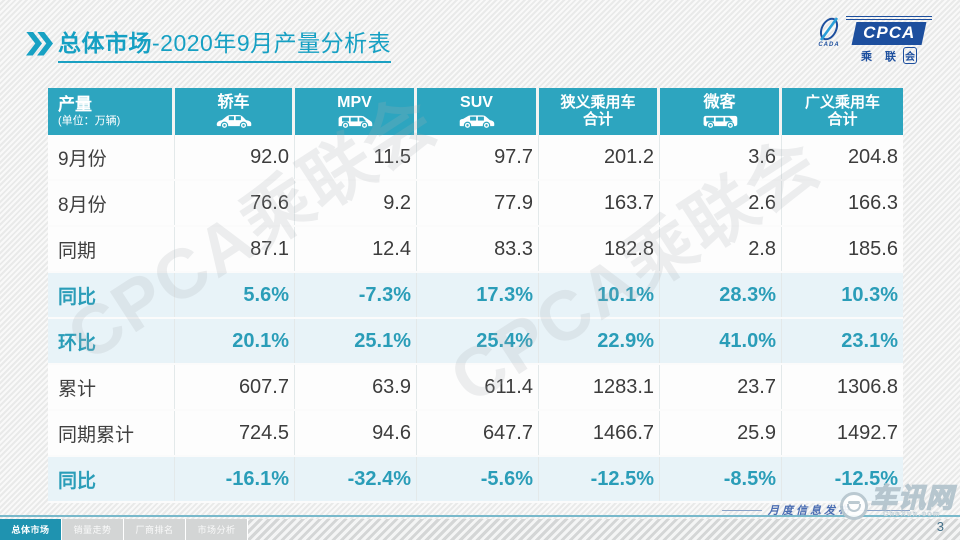 This screenshot has width=960, height=540. I want to click on table-cell: 10.1%, so click(599, 295).